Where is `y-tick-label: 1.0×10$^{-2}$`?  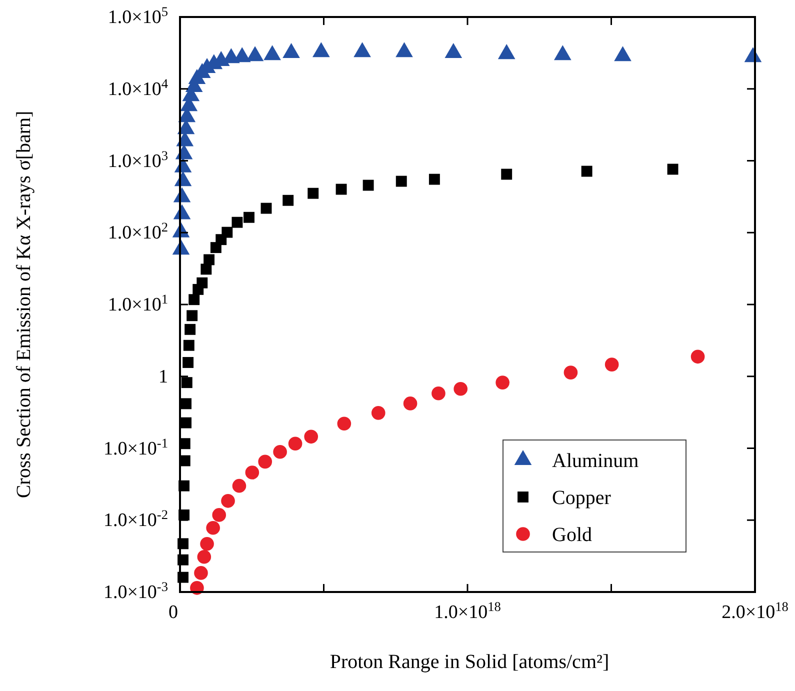
y-tick-label: 1.0×10$^{-2}$ is located at coordinates (135, 519).